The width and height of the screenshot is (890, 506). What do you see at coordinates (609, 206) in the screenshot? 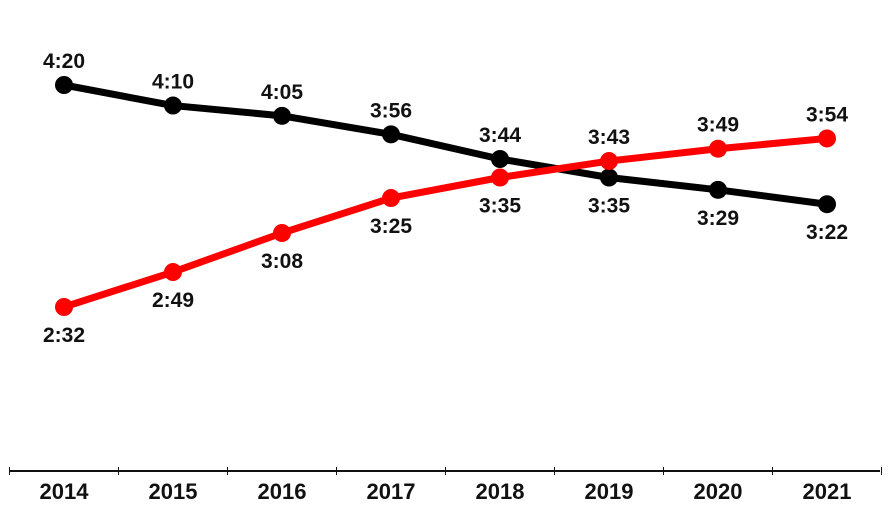
I see `data-label-black: 3:35` at bounding box center [609, 206].